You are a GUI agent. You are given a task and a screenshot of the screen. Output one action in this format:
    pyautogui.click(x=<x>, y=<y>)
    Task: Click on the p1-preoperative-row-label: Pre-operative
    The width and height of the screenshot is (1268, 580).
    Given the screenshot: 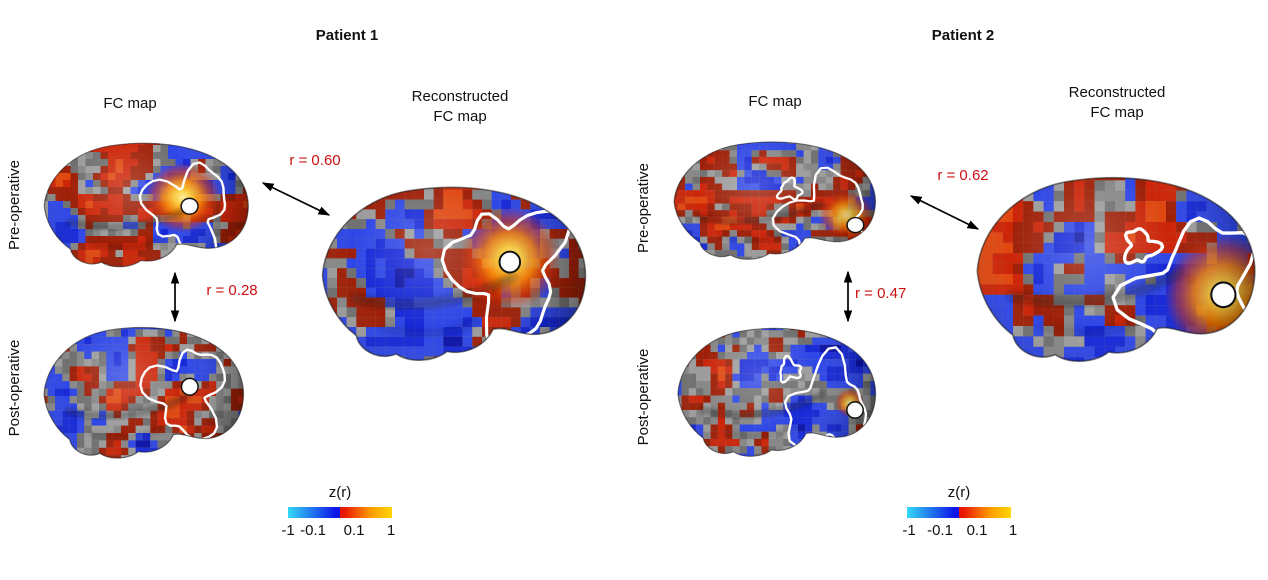 What is the action you would take?
    pyautogui.click(x=14, y=205)
    